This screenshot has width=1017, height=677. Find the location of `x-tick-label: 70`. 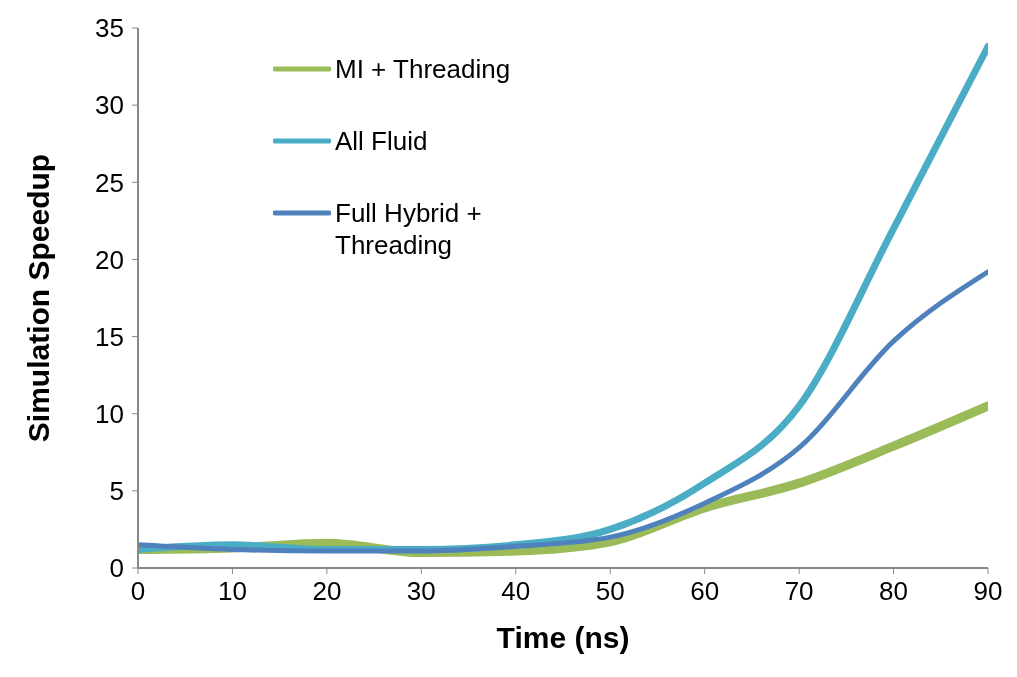

x-tick-label: 70 is located at coordinates (799, 591).